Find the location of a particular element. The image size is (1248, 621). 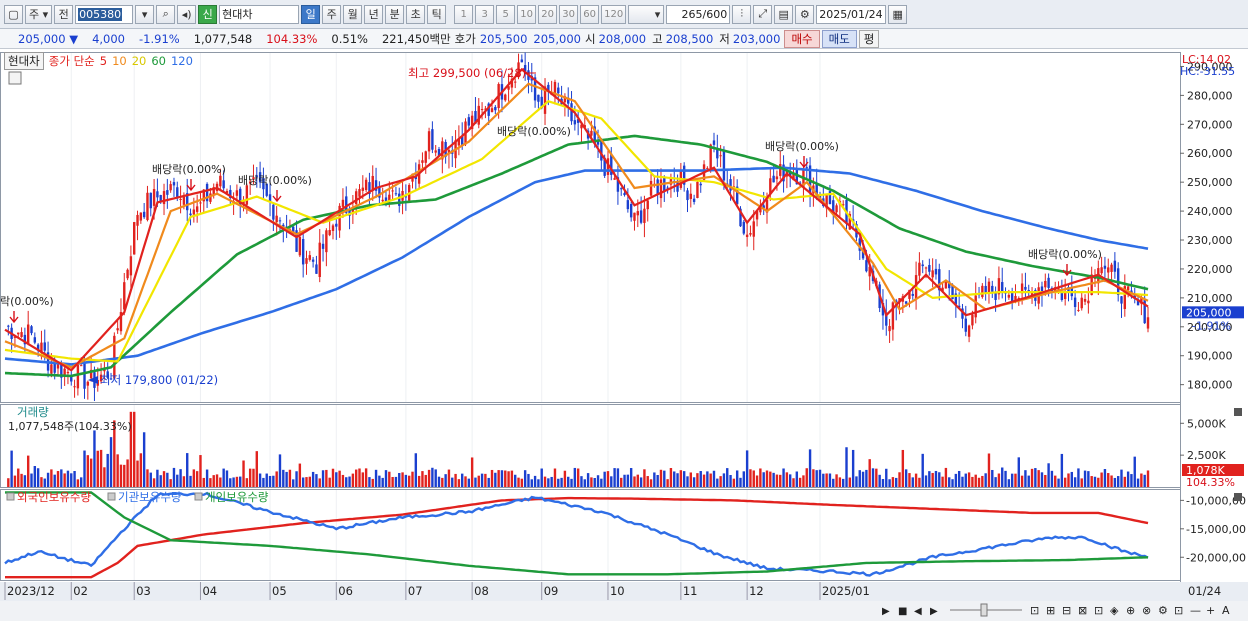

x-tick-label: 08 is located at coordinates (481, 591).